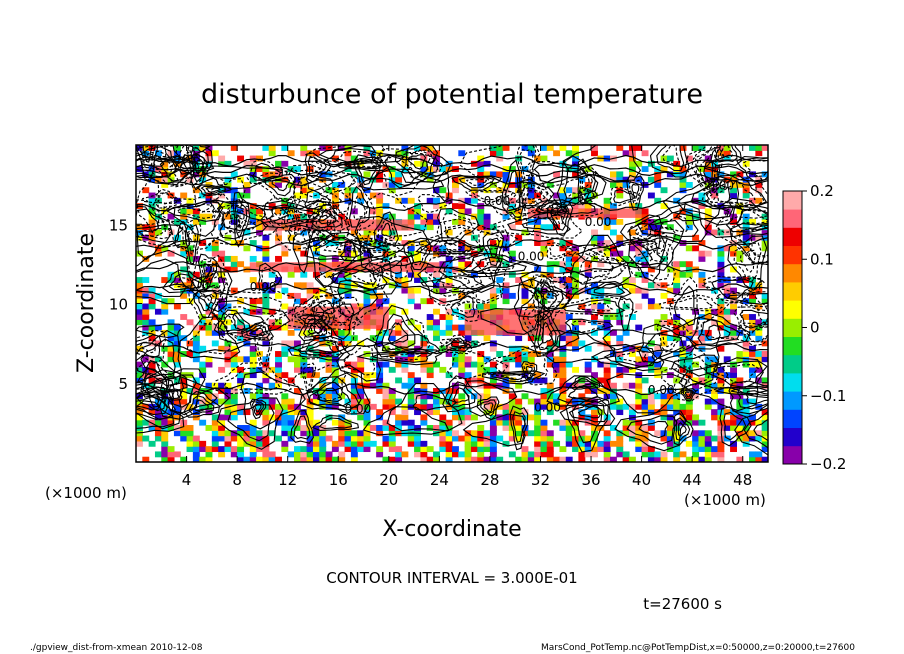  What do you see at coordinates (814, 327) in the screenshot?
I see `colorbar: 0.20.10−0.1−0.2` at bounding box center [814, 327].